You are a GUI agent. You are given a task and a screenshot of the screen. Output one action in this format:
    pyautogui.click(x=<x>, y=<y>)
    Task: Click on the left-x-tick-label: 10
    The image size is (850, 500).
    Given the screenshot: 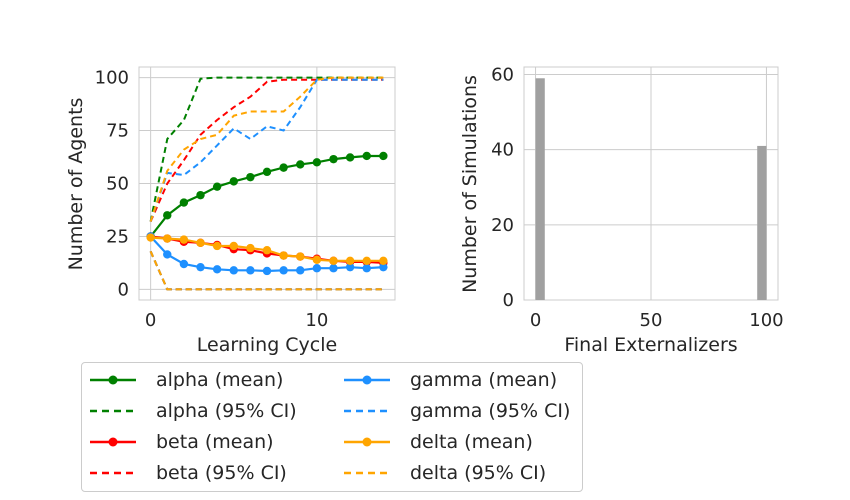 What is the action you would take?
    pyautogui.click(x=316, y=320)
    